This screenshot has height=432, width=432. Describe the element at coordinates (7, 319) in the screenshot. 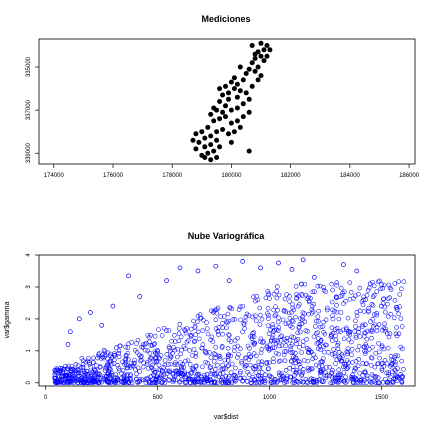

I see `nube-variografica-y-label: var$gamma` at that location.